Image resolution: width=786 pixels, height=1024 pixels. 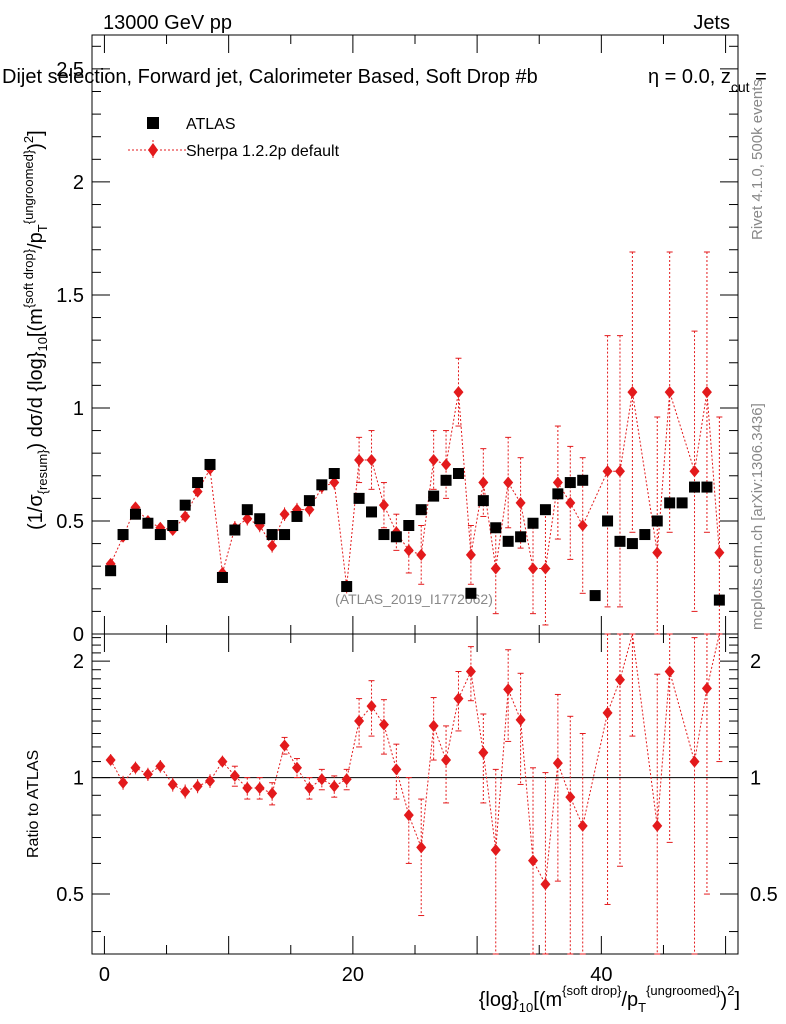 What do you see at coordinates (153, 150) in the screenshot?
I see `legend-sherpa-marker` at bounding box center [153, 150].